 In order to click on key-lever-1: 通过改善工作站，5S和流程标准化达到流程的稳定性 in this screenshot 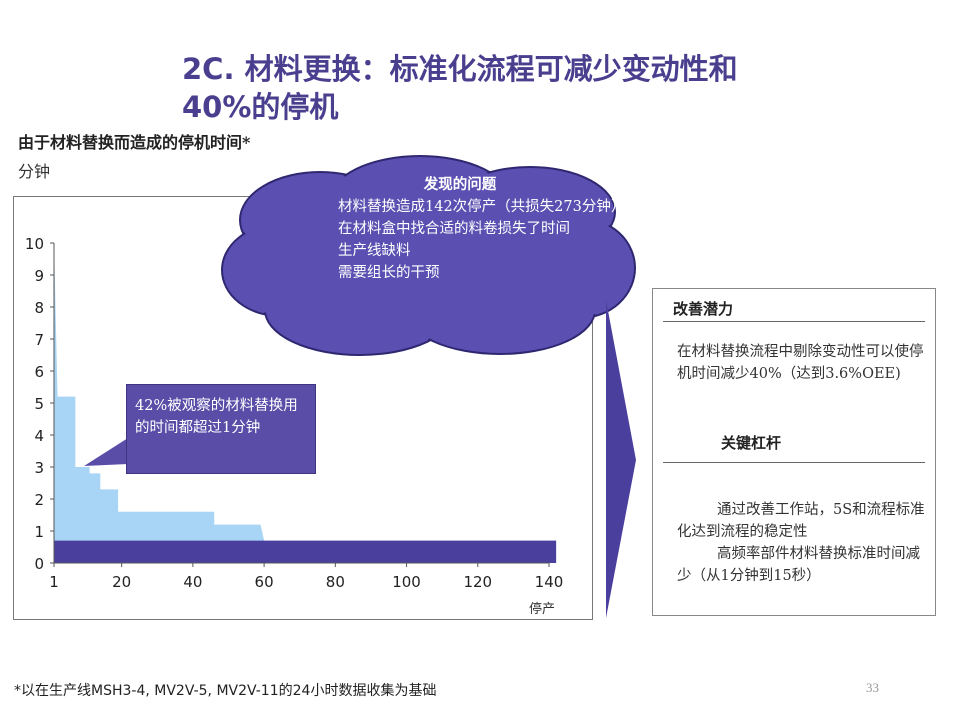, I will do `click(801, 521)`.